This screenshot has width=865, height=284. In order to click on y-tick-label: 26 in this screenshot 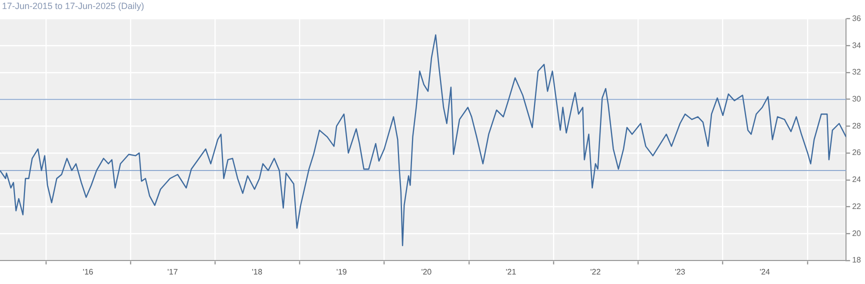, I will do `click(857, 153)`.